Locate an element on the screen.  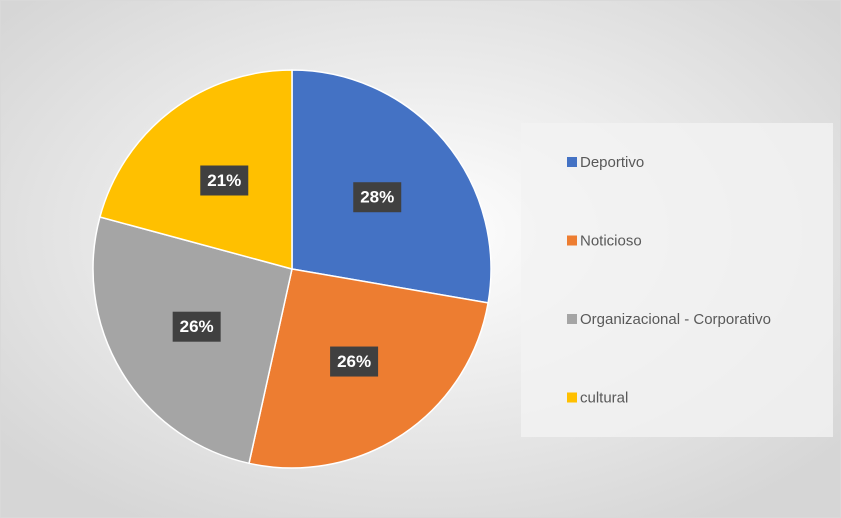
legend-label: Organizacional - Corporativo is located at coordinates (675, 319).